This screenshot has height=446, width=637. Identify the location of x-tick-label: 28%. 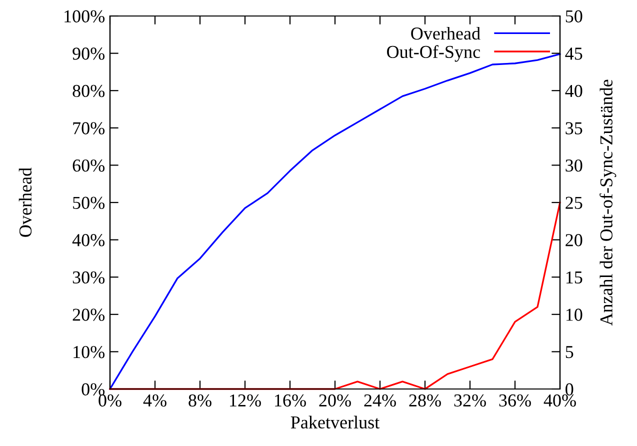
(425, 400).